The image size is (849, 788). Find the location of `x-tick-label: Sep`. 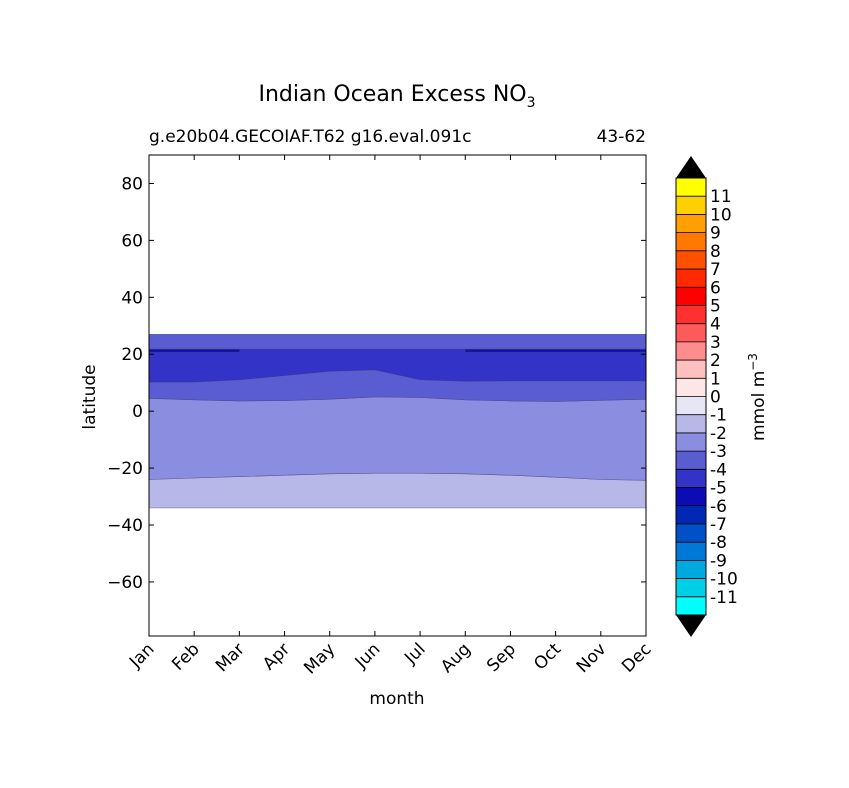

x-tick-label: Sep is located at coordinates (501, 657).